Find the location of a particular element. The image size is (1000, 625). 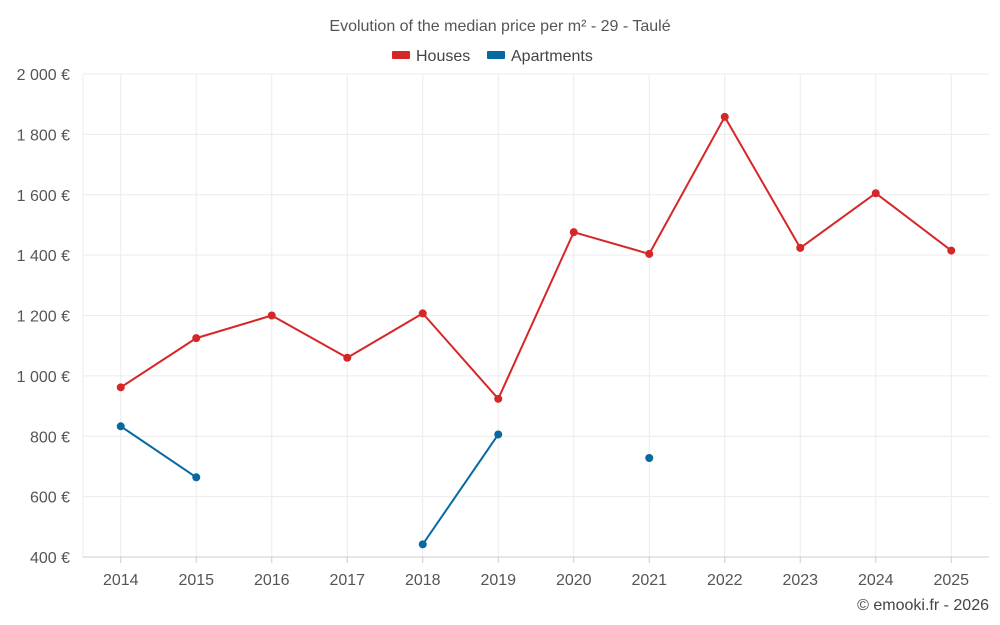

x-tick-label: 2023 is located at coordinates (800, 580).